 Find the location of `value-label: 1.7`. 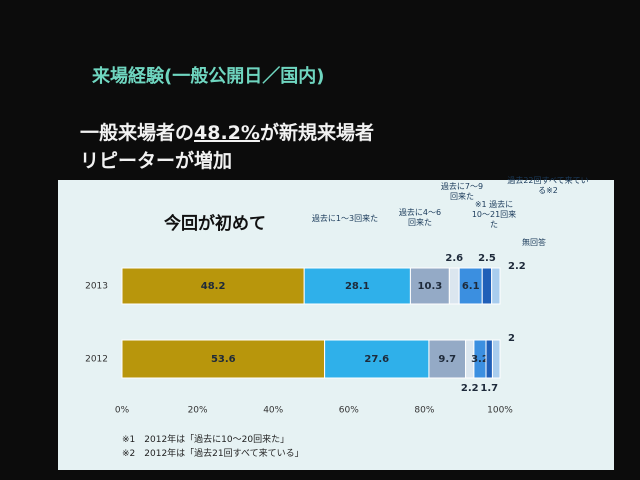

value-label: 1.7 is located at coordinates (489, 388).